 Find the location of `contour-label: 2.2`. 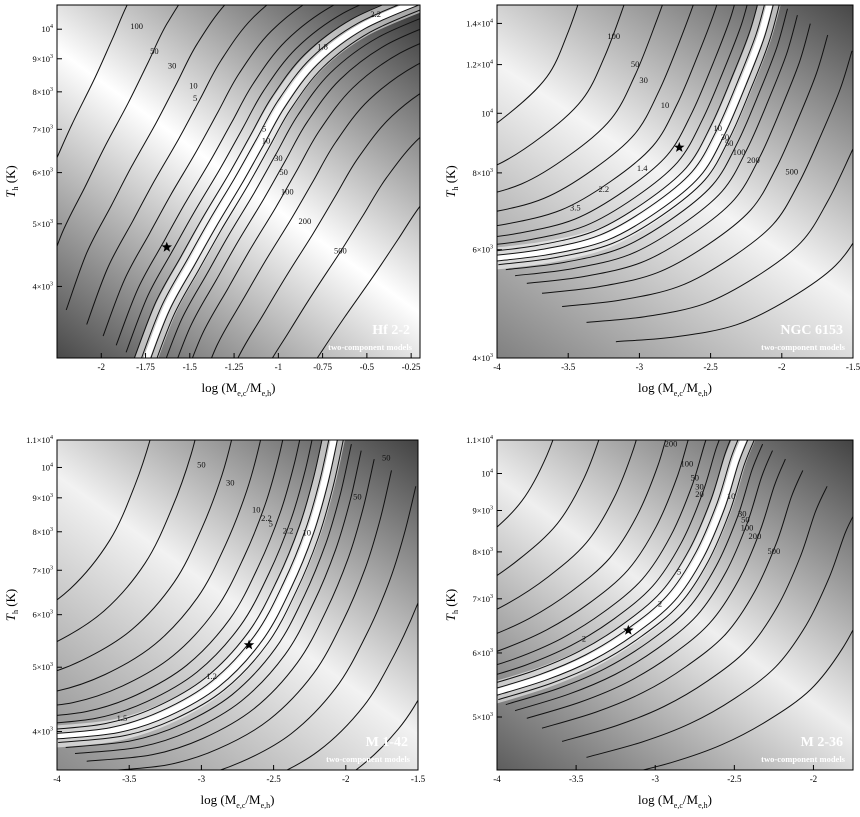

contour-label: 2.2 is located at coordinates (603, 189).